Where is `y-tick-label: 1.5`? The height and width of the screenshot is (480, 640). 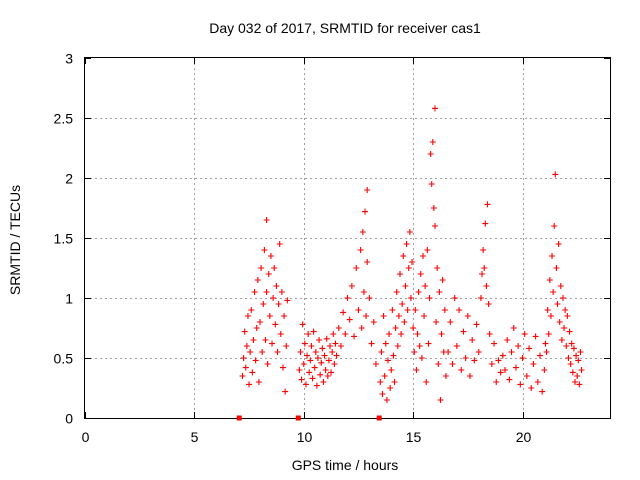
y-tick-label: 1.5 is located at coordinates (64, 239).